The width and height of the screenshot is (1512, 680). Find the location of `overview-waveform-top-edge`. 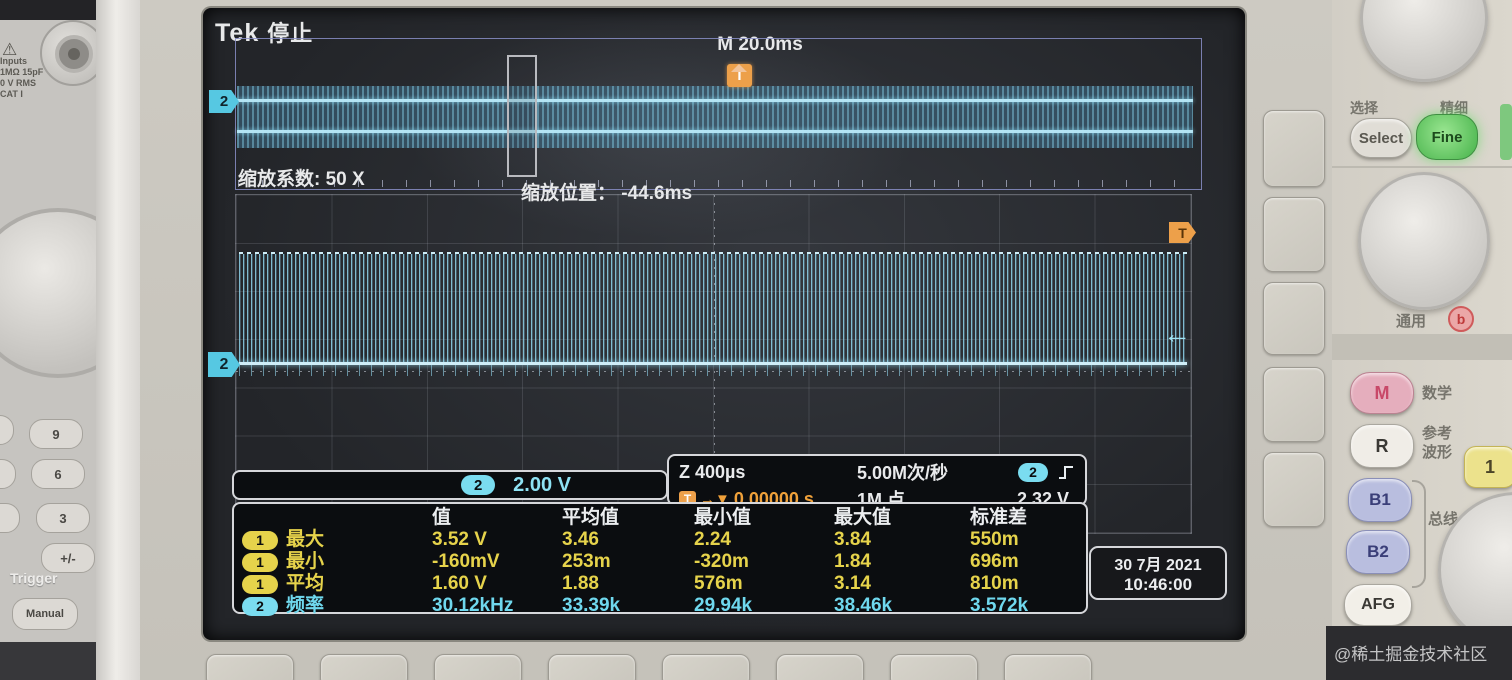

overview-waveform-top-edge is located at coordinates (715, 100).